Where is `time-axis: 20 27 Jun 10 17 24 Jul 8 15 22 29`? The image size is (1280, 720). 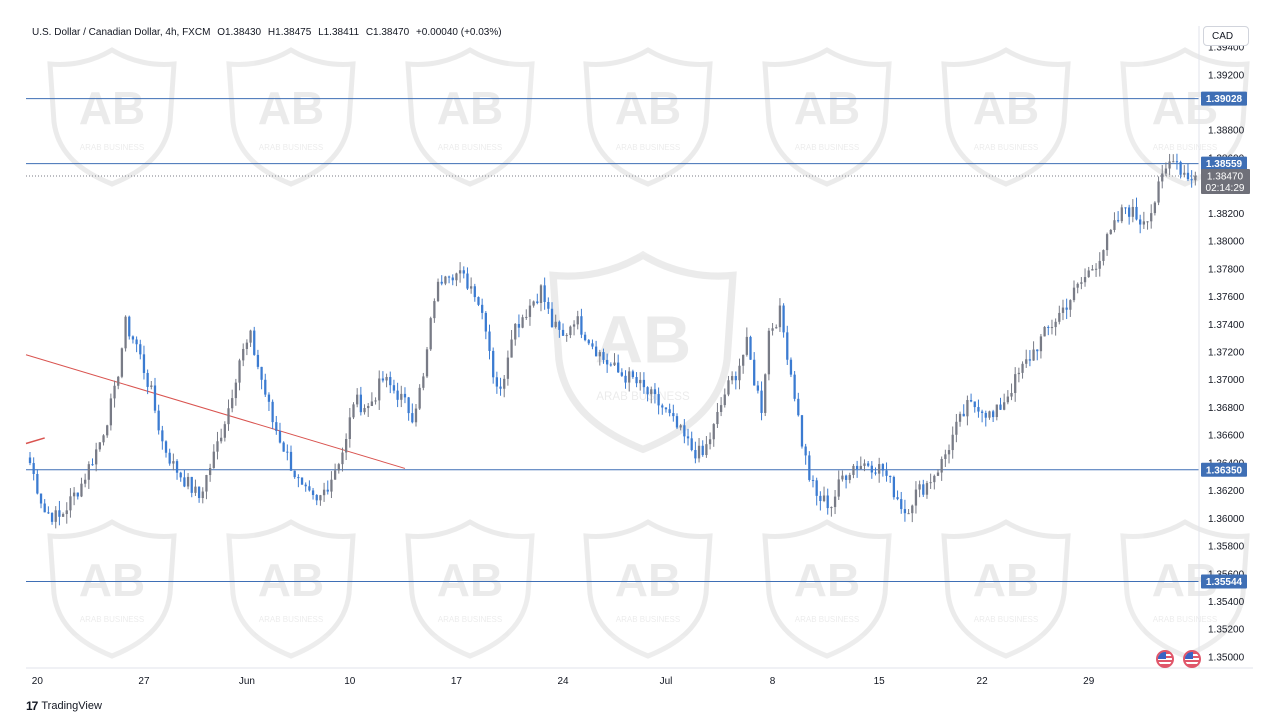 time-axis: 20 27 Jun 10 17 24 Jul 8 15 22 29 is located at coordinates (563, 681).